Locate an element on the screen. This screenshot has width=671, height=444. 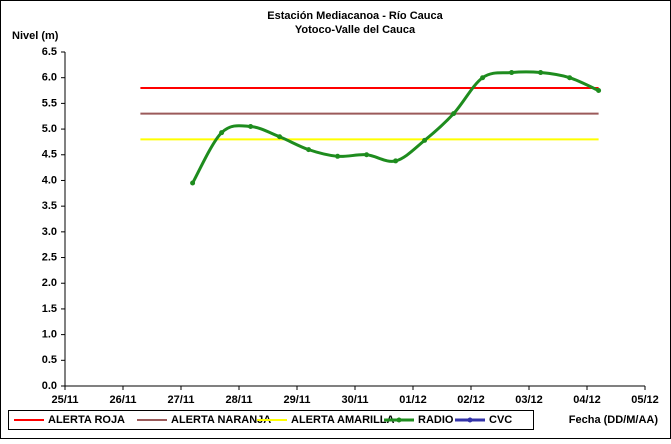
y-tick-label: 2.0 is located at coordinates (49, 283).